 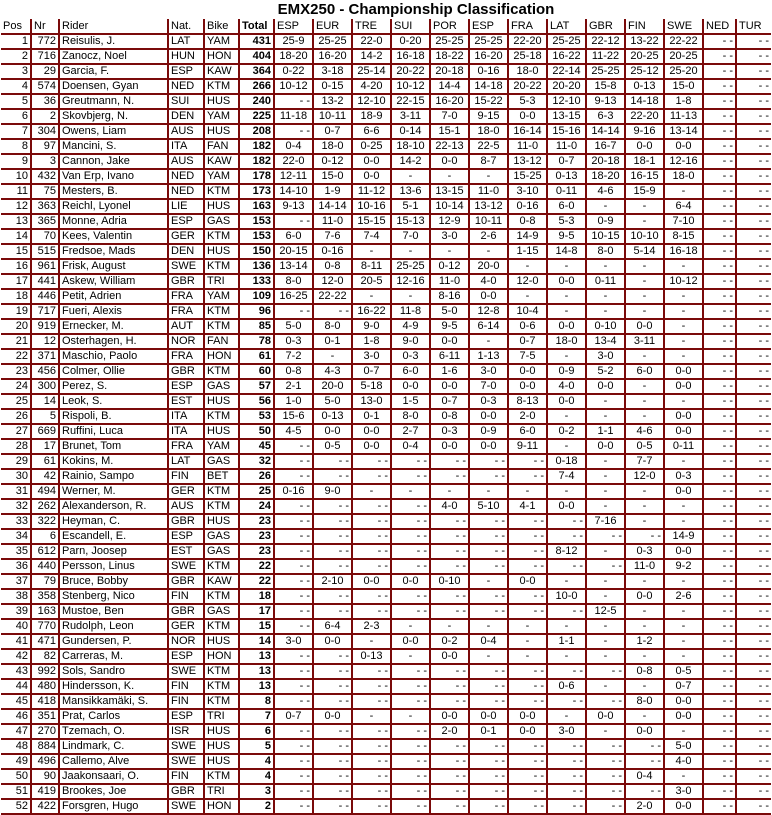 What do you see at coordinates (489, 192) in the screenshot?
I see `result-cell: 11-0` at bounding box center [489, 192].